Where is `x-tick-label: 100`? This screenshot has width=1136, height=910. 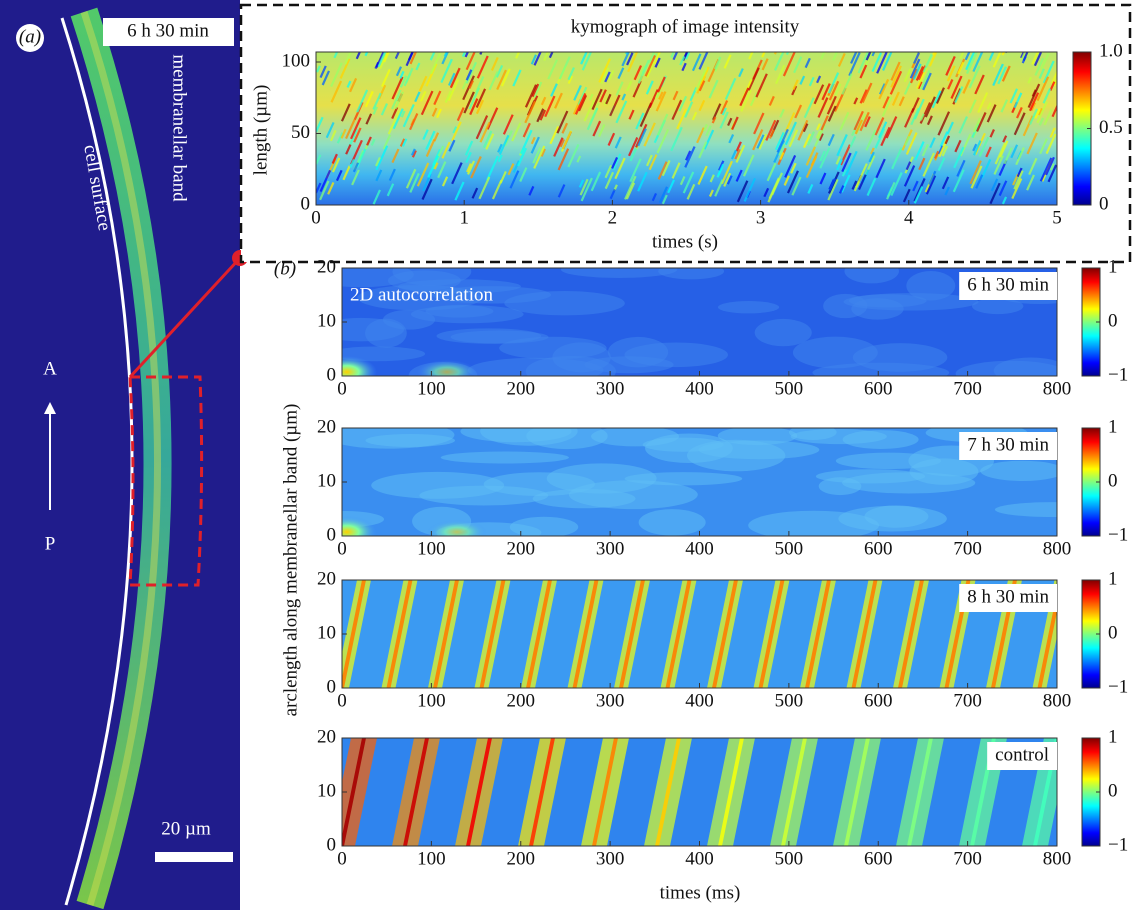
x-tick-label: 100 is located at coordinates (431, 700).